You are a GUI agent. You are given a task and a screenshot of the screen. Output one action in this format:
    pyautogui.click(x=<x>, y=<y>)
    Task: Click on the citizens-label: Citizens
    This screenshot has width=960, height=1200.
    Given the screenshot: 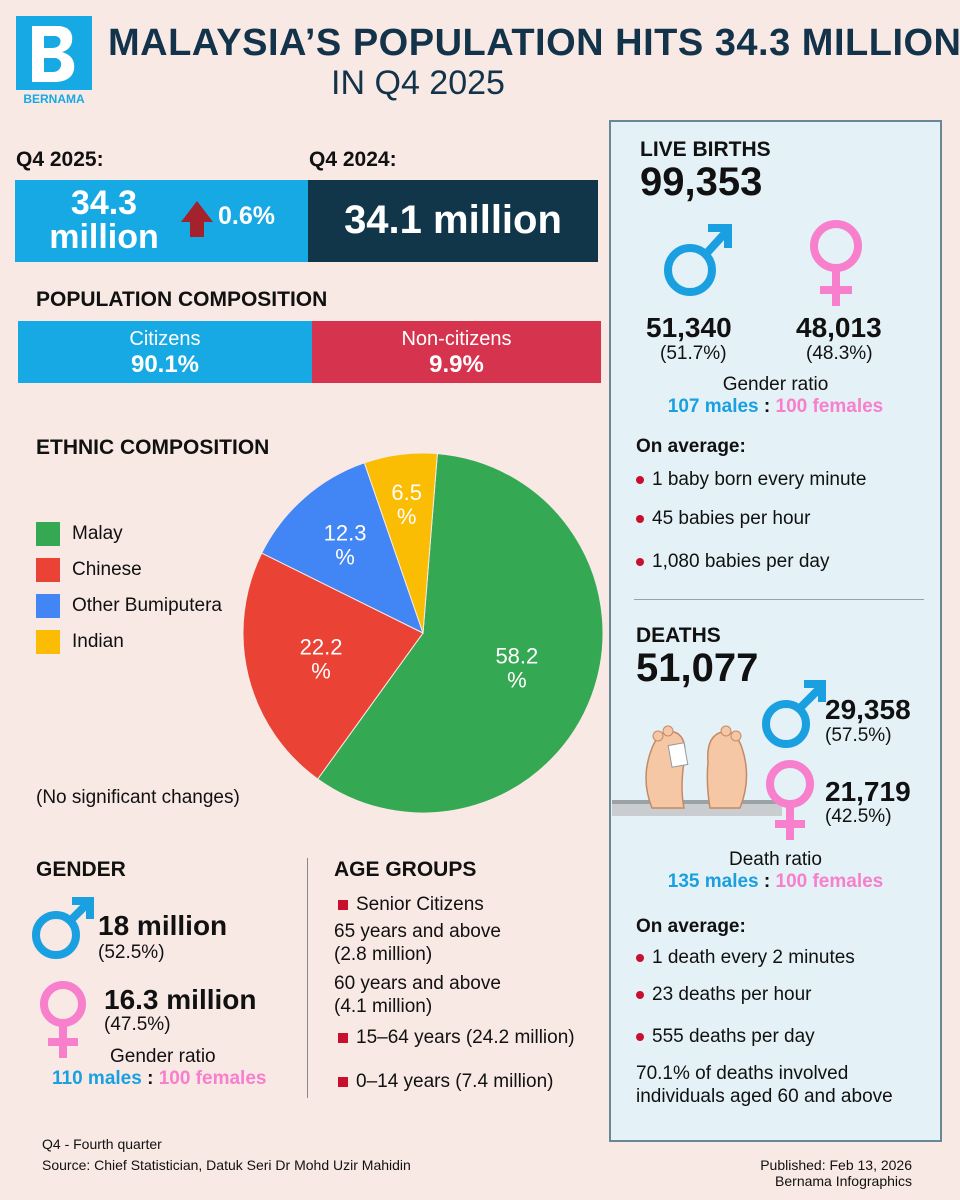 What is the action you would take?
    pyautogui.click(x=165, y=339)
    